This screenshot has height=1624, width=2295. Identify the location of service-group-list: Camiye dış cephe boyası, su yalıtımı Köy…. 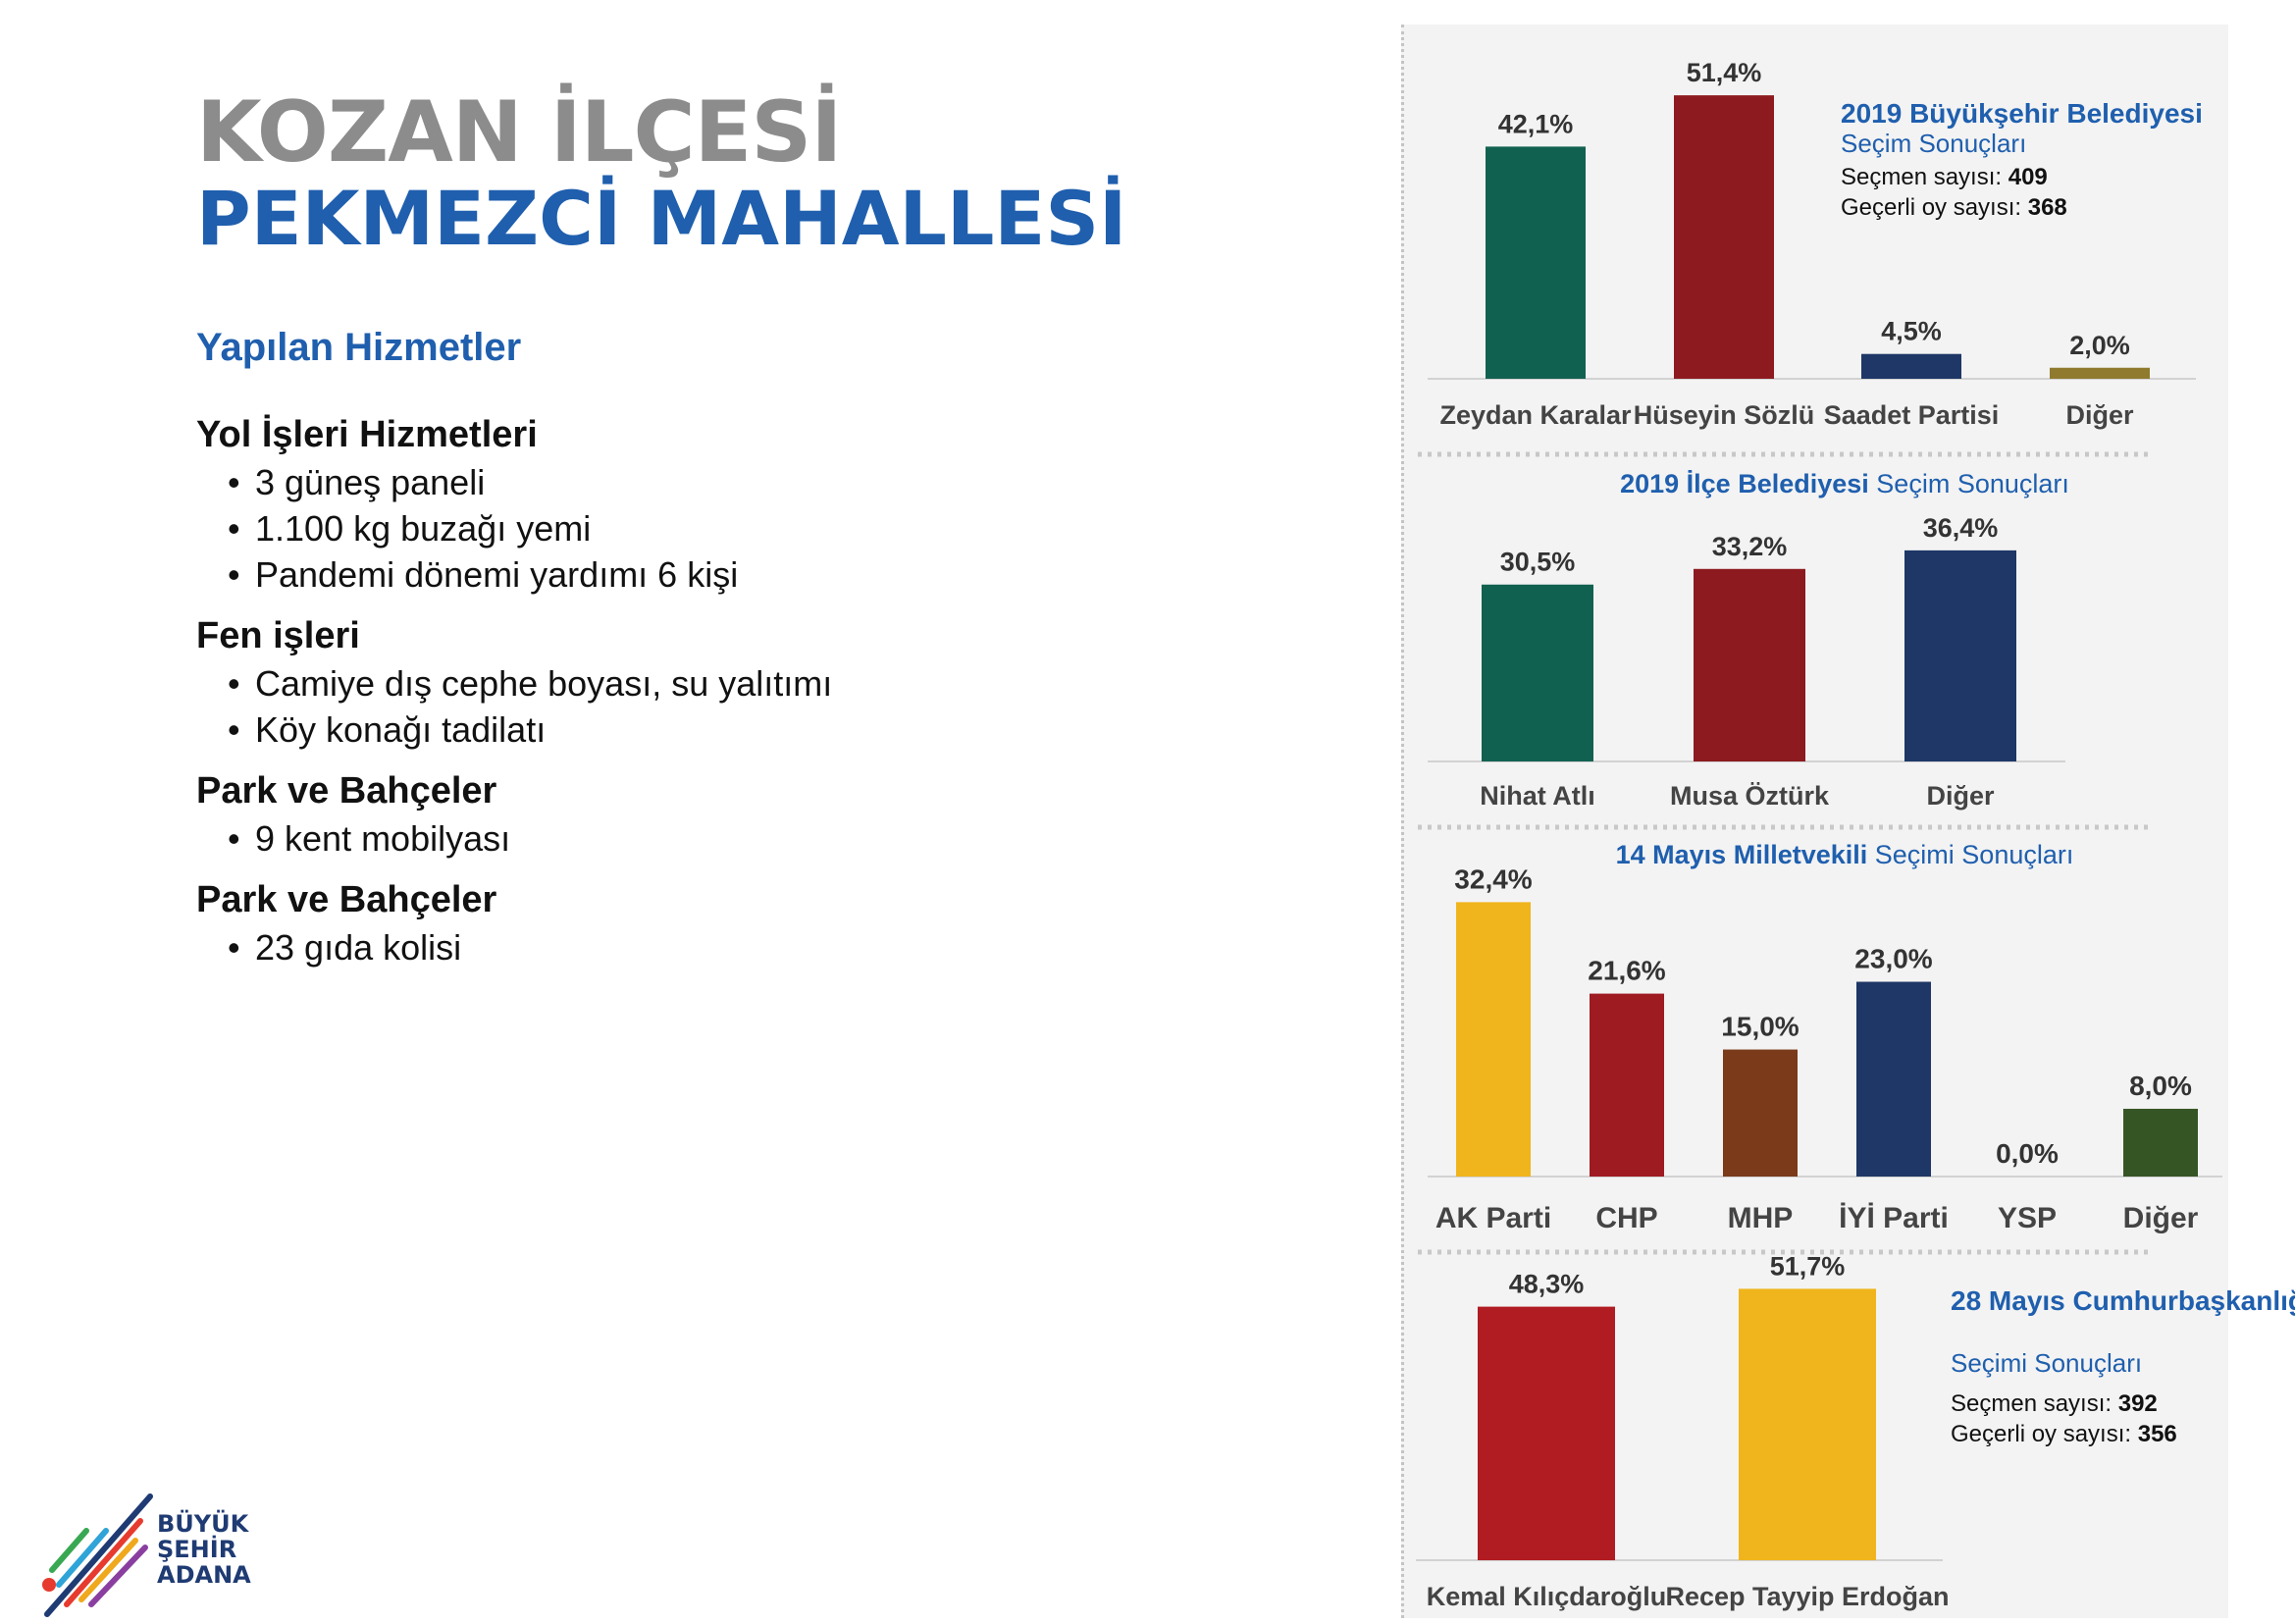
(637, 706).